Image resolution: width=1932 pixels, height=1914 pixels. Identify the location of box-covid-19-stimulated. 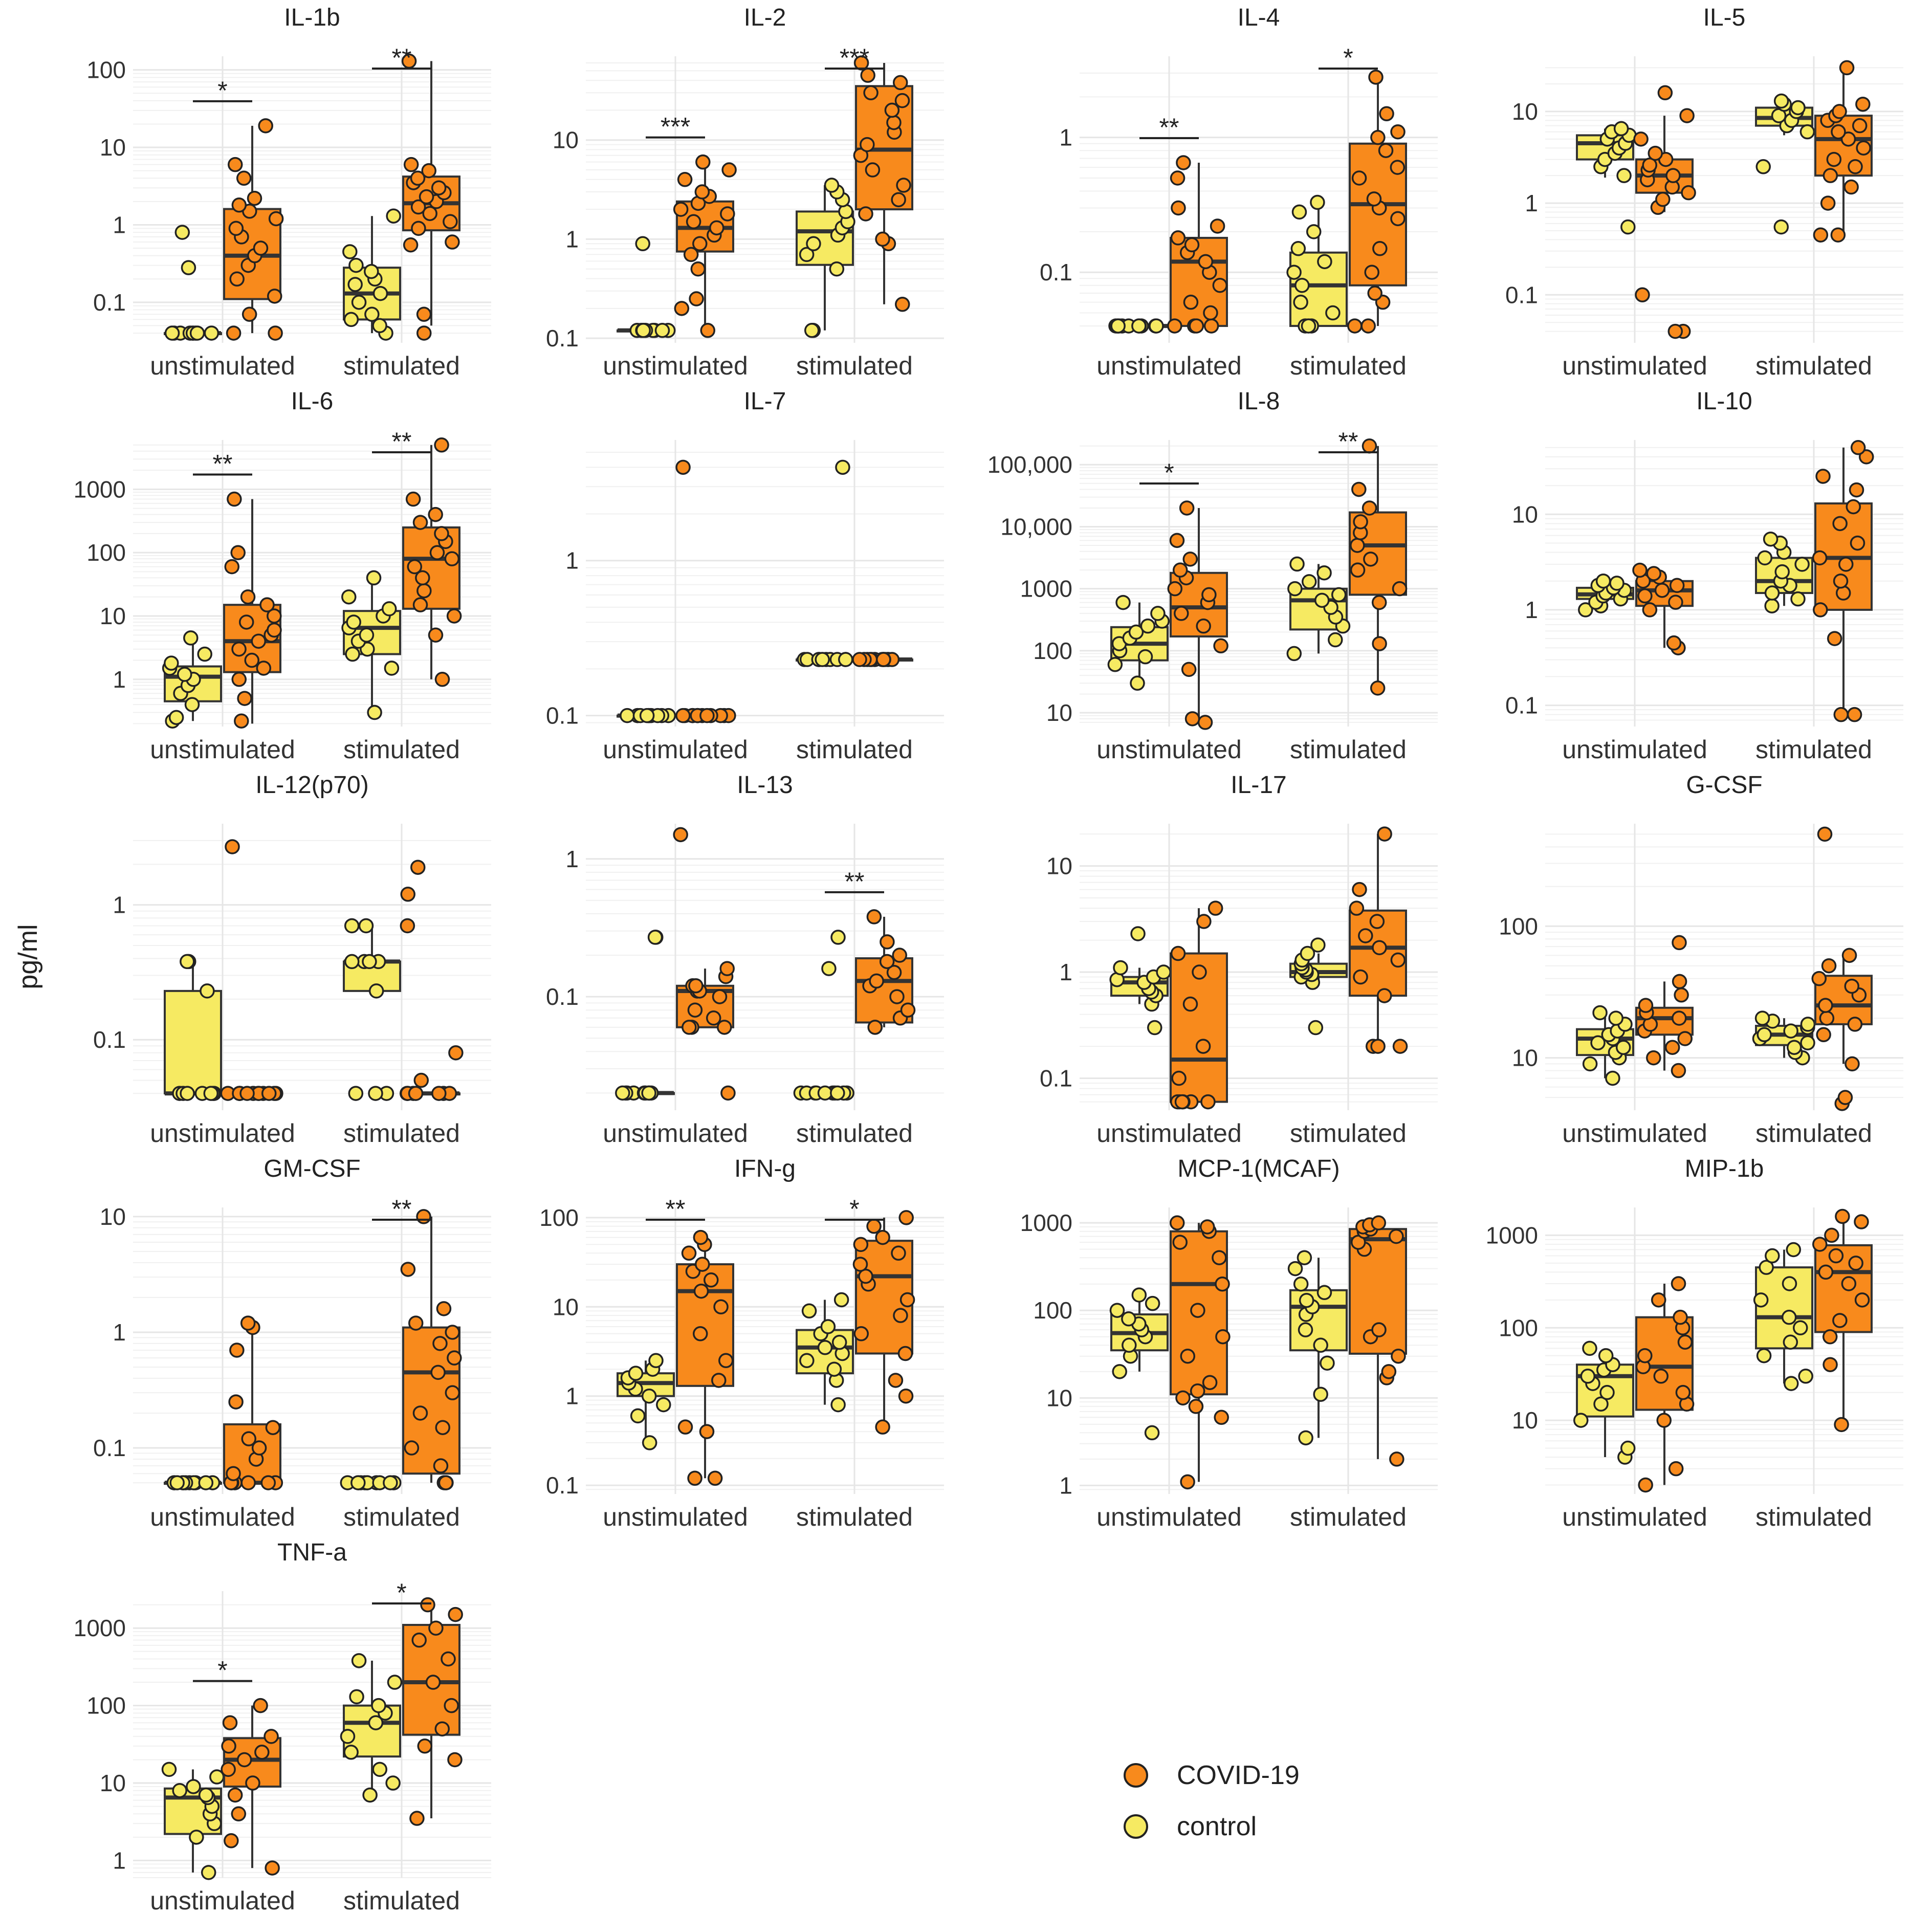
(1377, 202).